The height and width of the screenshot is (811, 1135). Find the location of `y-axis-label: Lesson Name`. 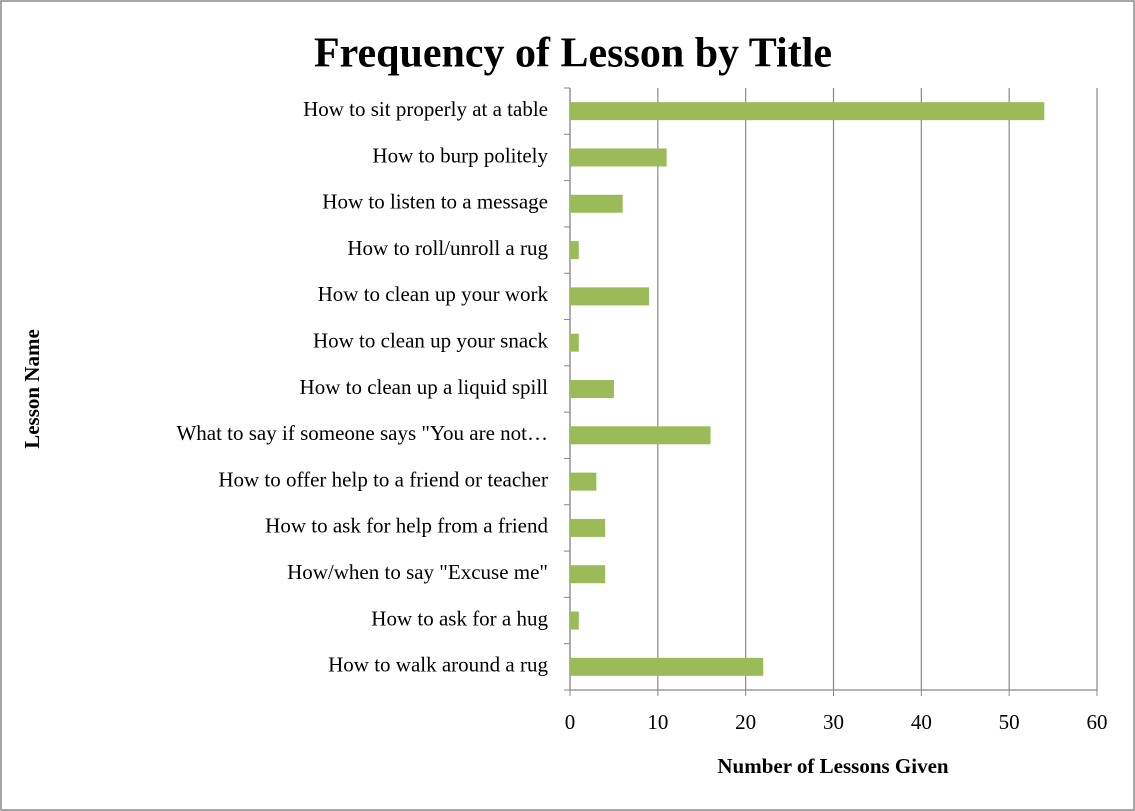

y-axis-label: Lesson Name is located at coordinates (32, 389).